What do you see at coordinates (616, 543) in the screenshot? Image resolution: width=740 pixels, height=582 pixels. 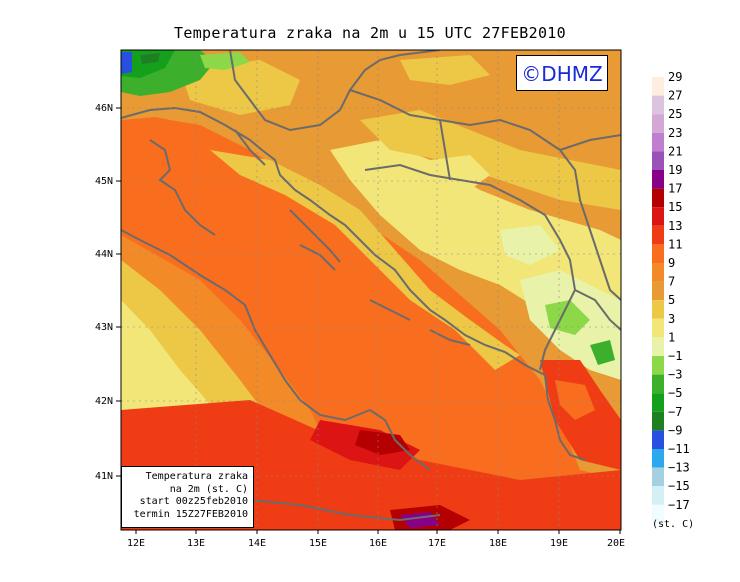 I see `x-tick-label: 20E` at bounding box center [616, 543].